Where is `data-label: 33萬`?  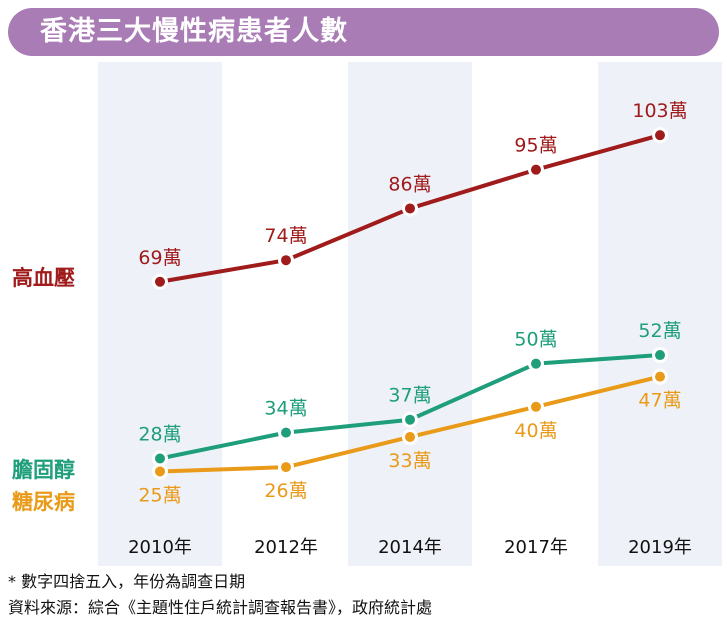 data-label: 33萬 is located at coordinates (409, 461).